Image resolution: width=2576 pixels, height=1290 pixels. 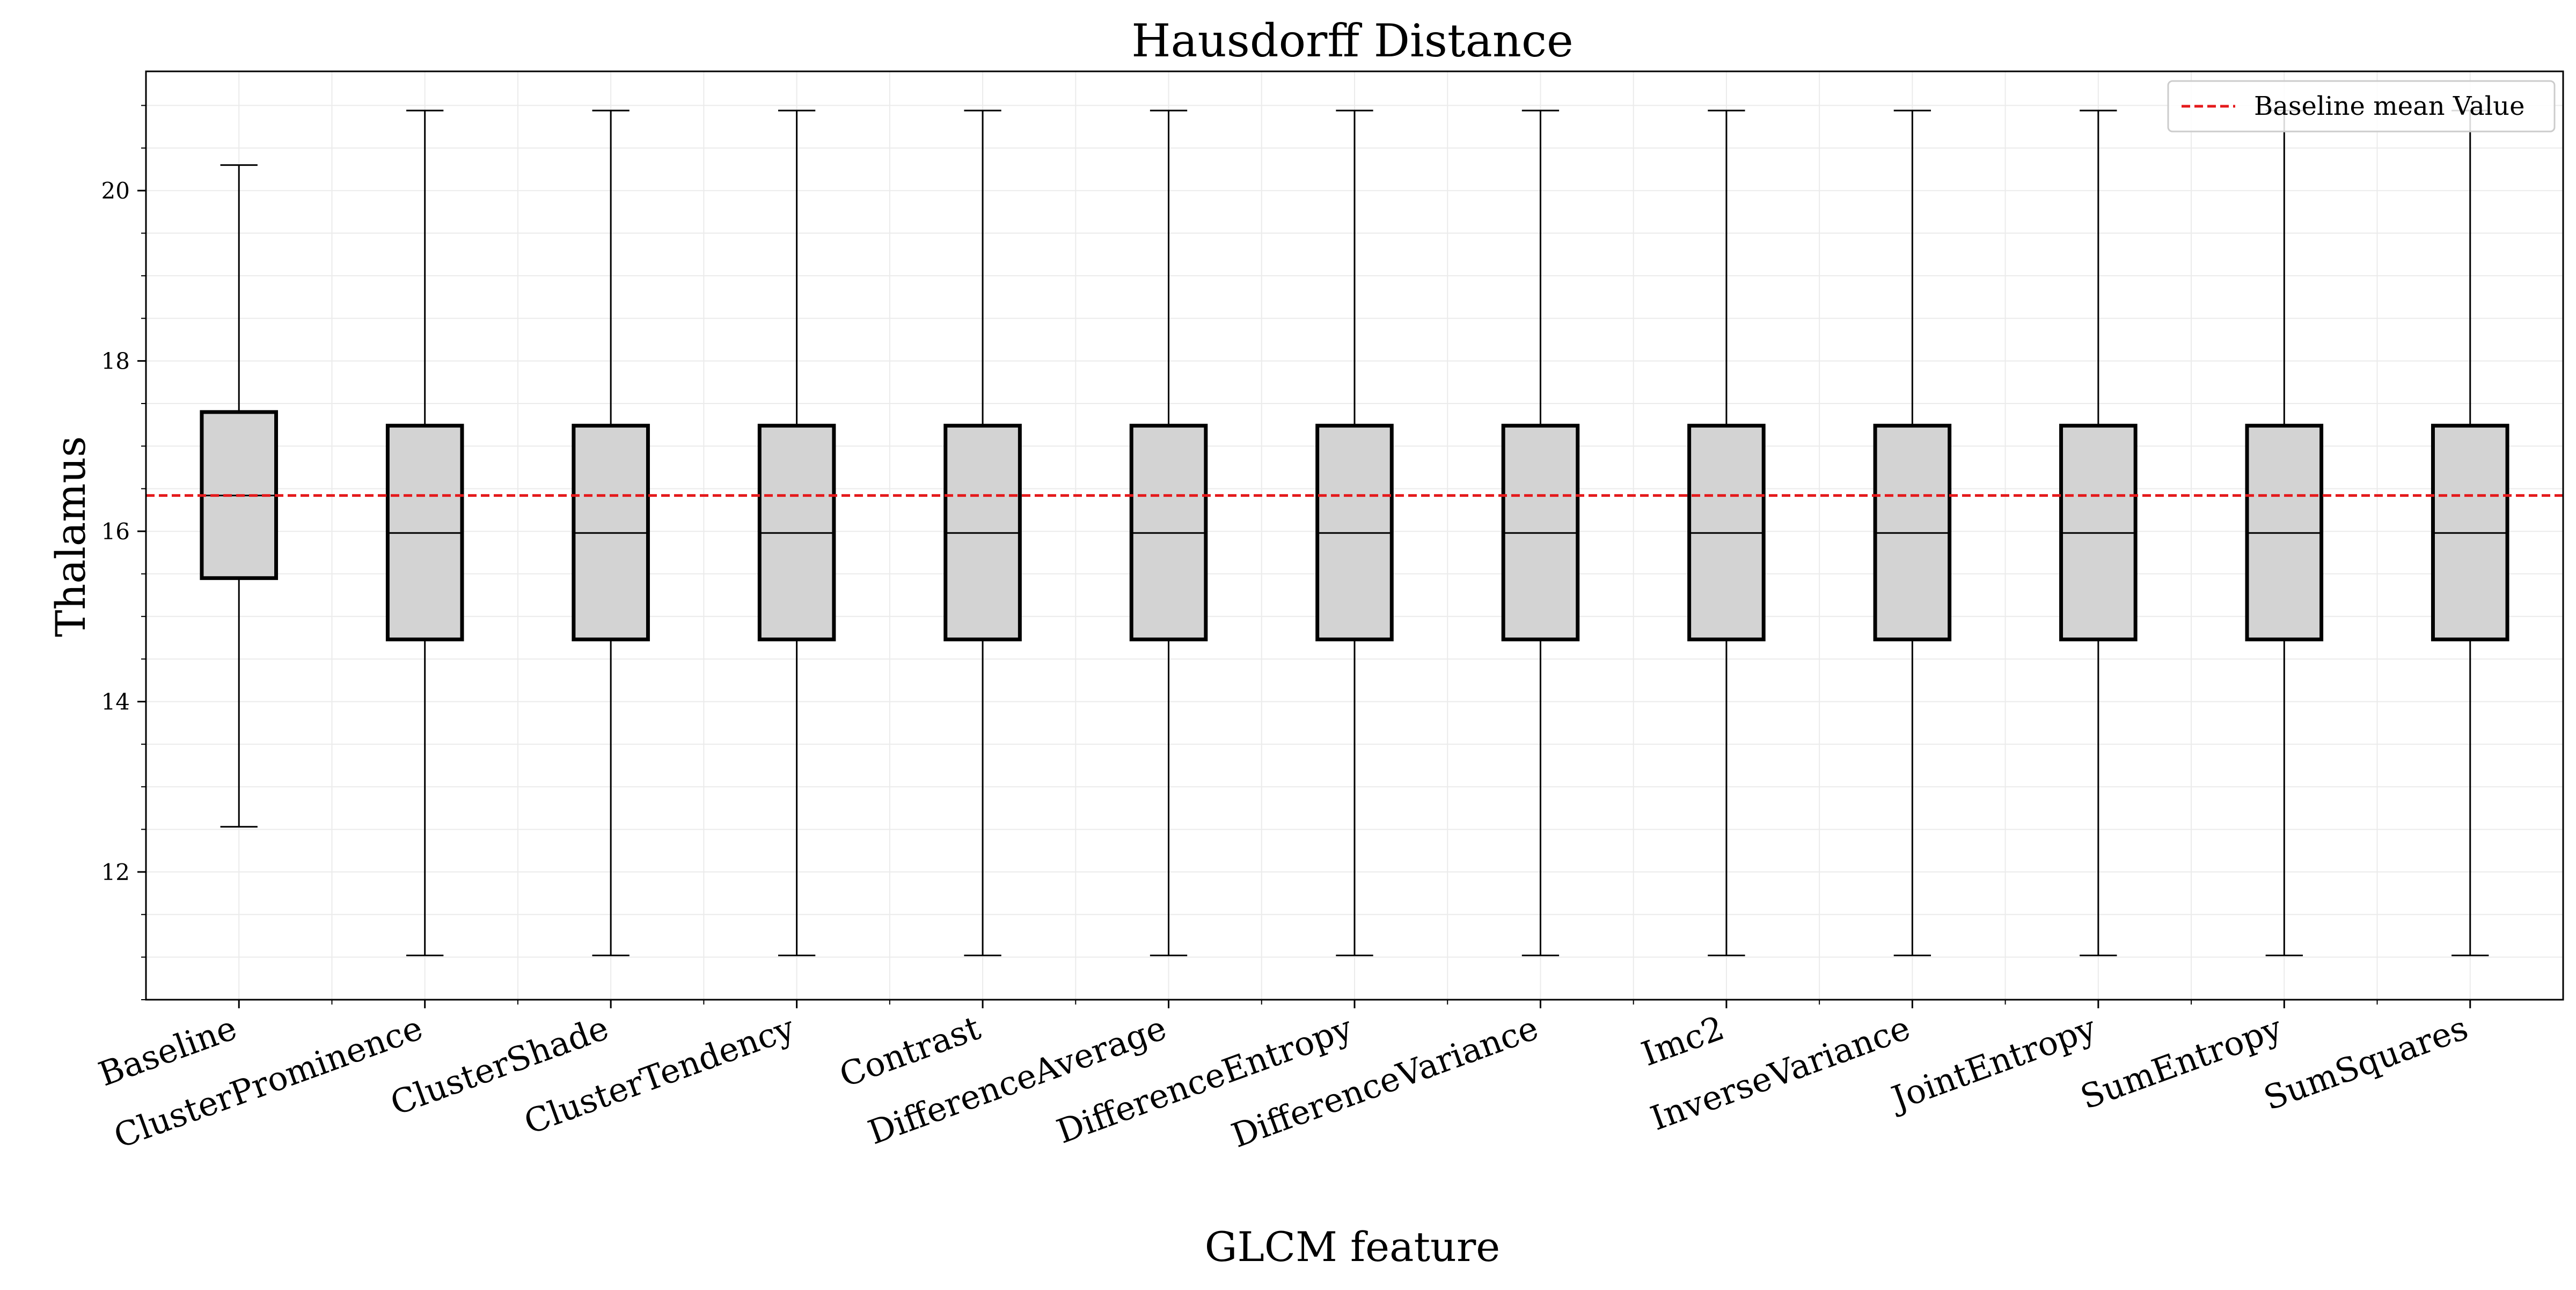 What do you see at coordinates (115, 191) in the screenshot?
I see `y-tick-label: 20` at bounding box center [115, 191].